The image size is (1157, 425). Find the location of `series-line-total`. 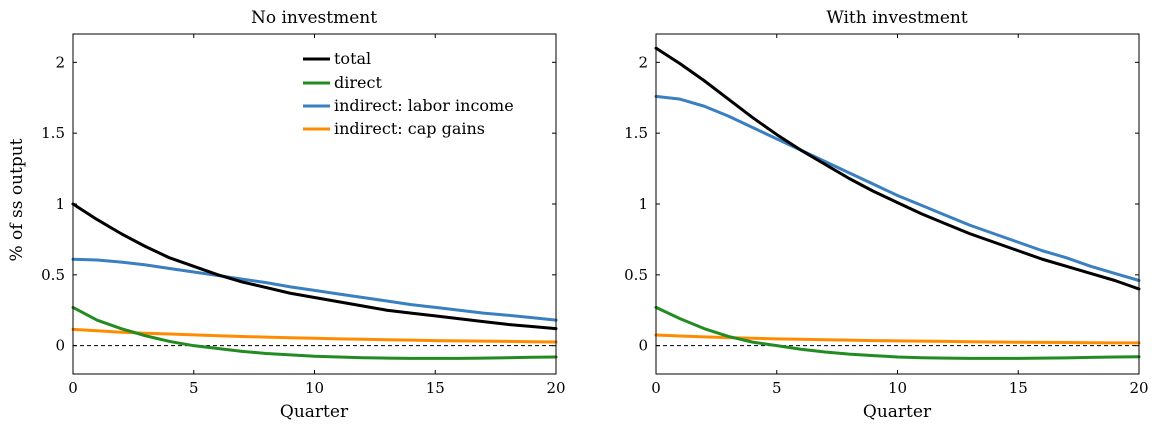

series-line-total is located at coordinates (314, 266).